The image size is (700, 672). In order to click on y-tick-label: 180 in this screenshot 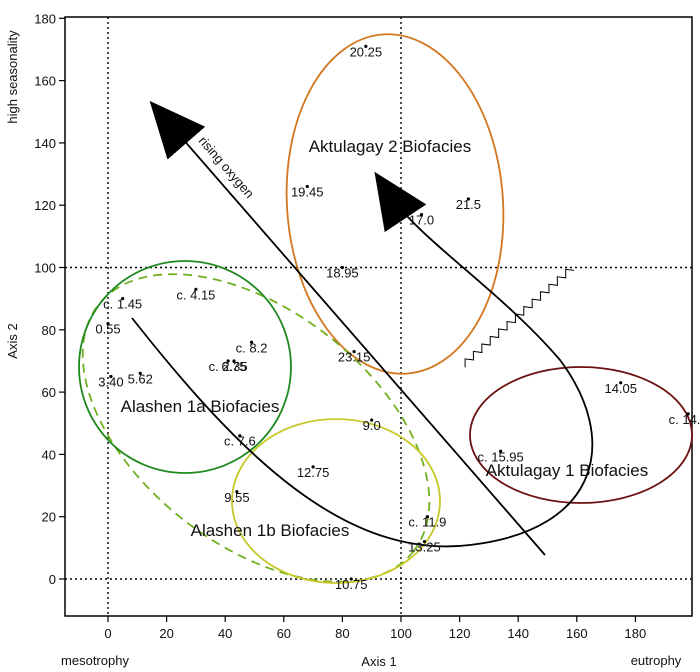, I will do `click(45, 18)`.